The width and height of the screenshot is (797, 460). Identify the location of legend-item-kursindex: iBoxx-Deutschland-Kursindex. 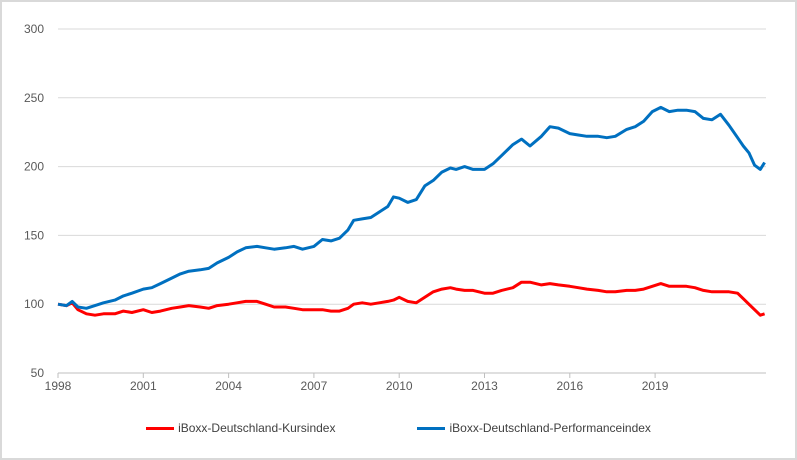
(240, 428).